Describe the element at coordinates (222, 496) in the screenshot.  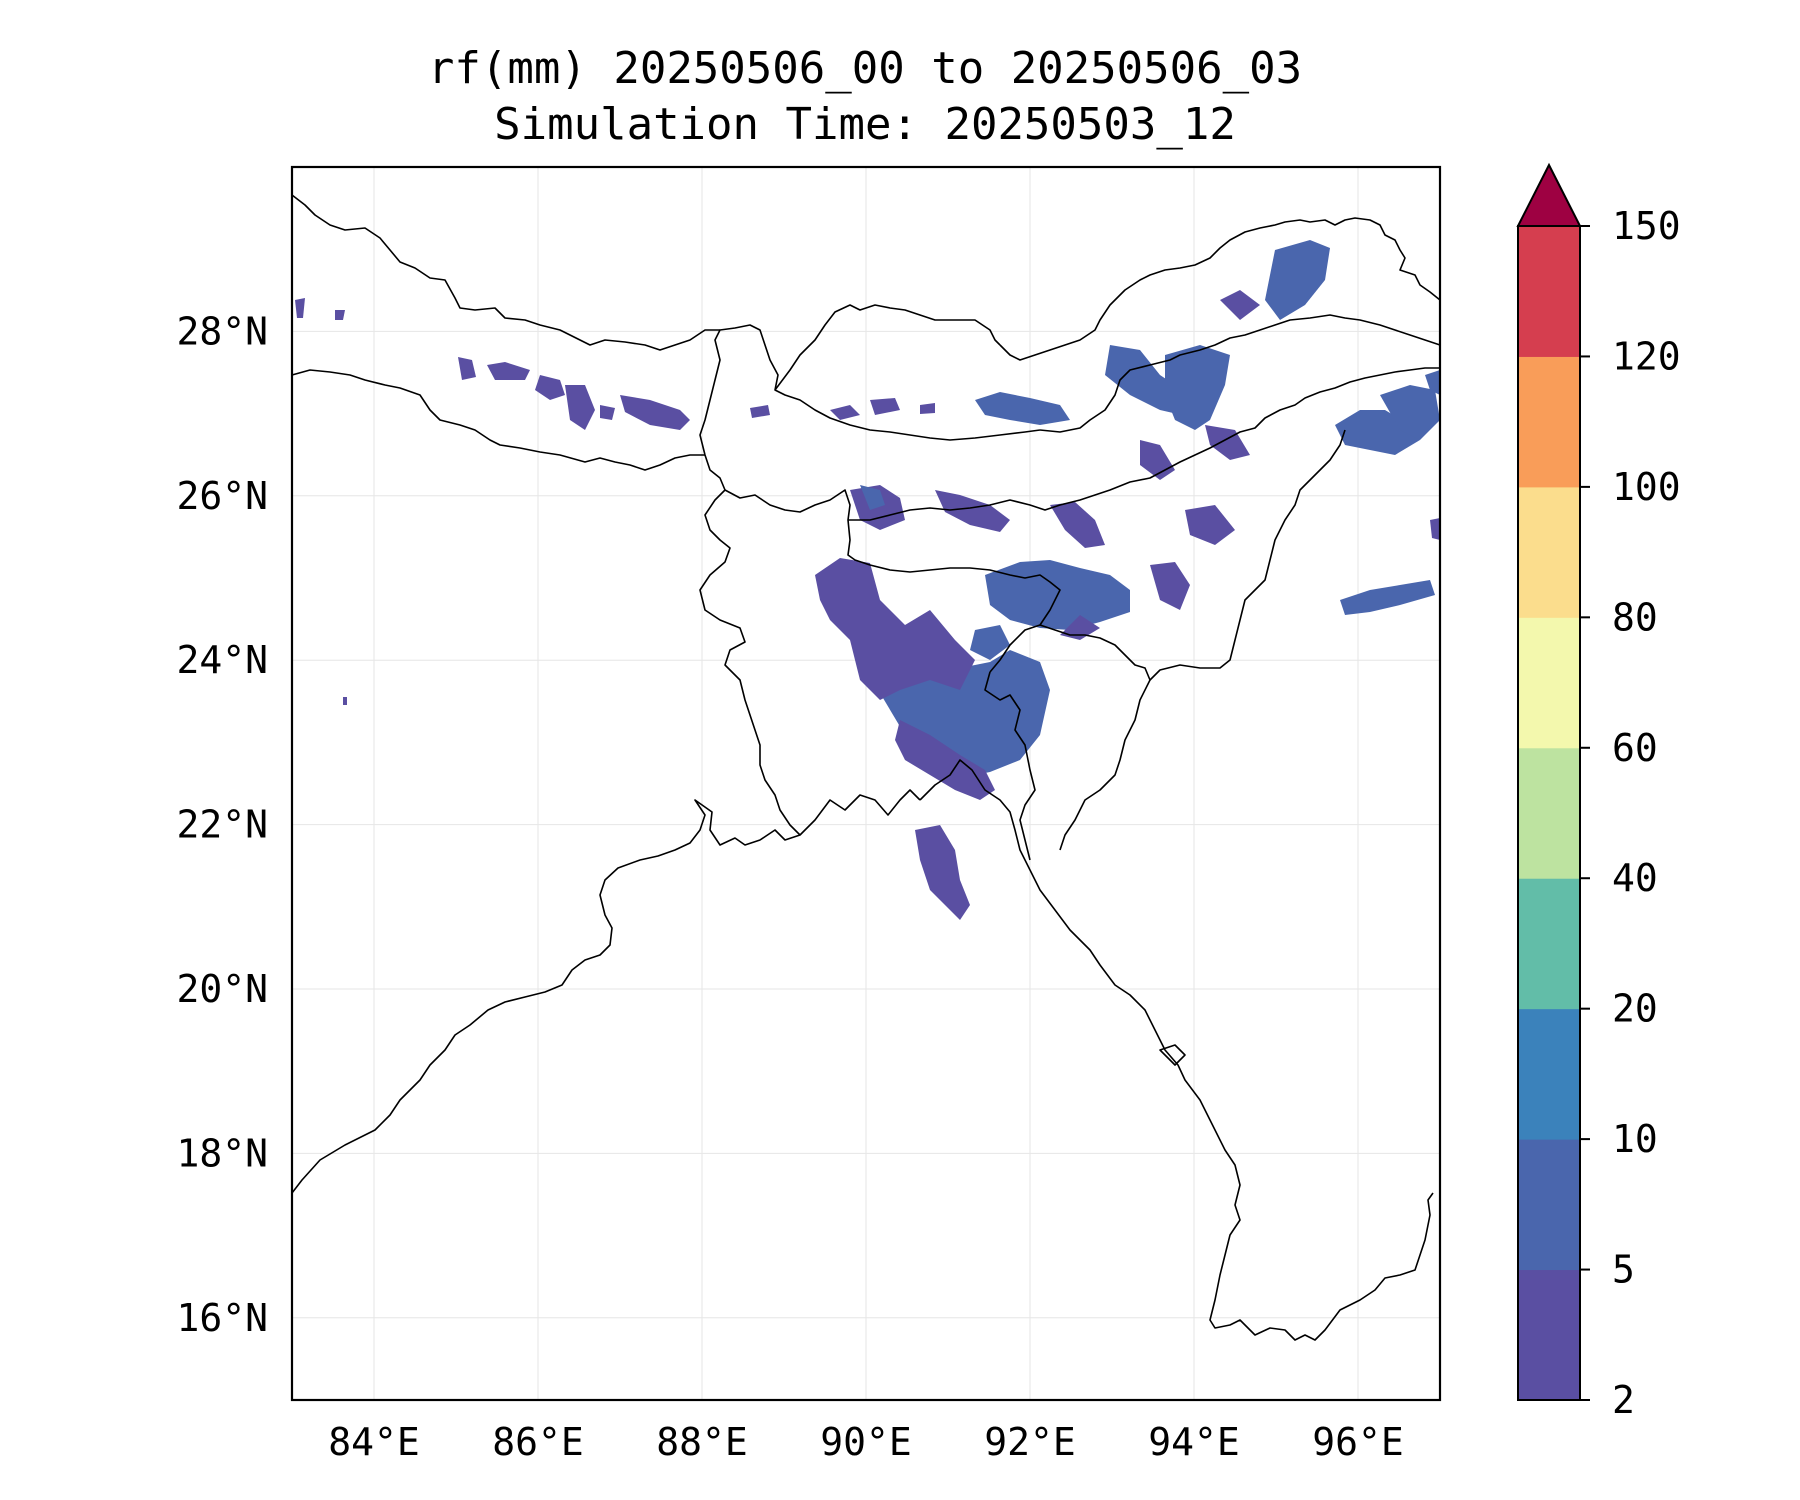
I see `lat-tick-label: 26°N` at that location.